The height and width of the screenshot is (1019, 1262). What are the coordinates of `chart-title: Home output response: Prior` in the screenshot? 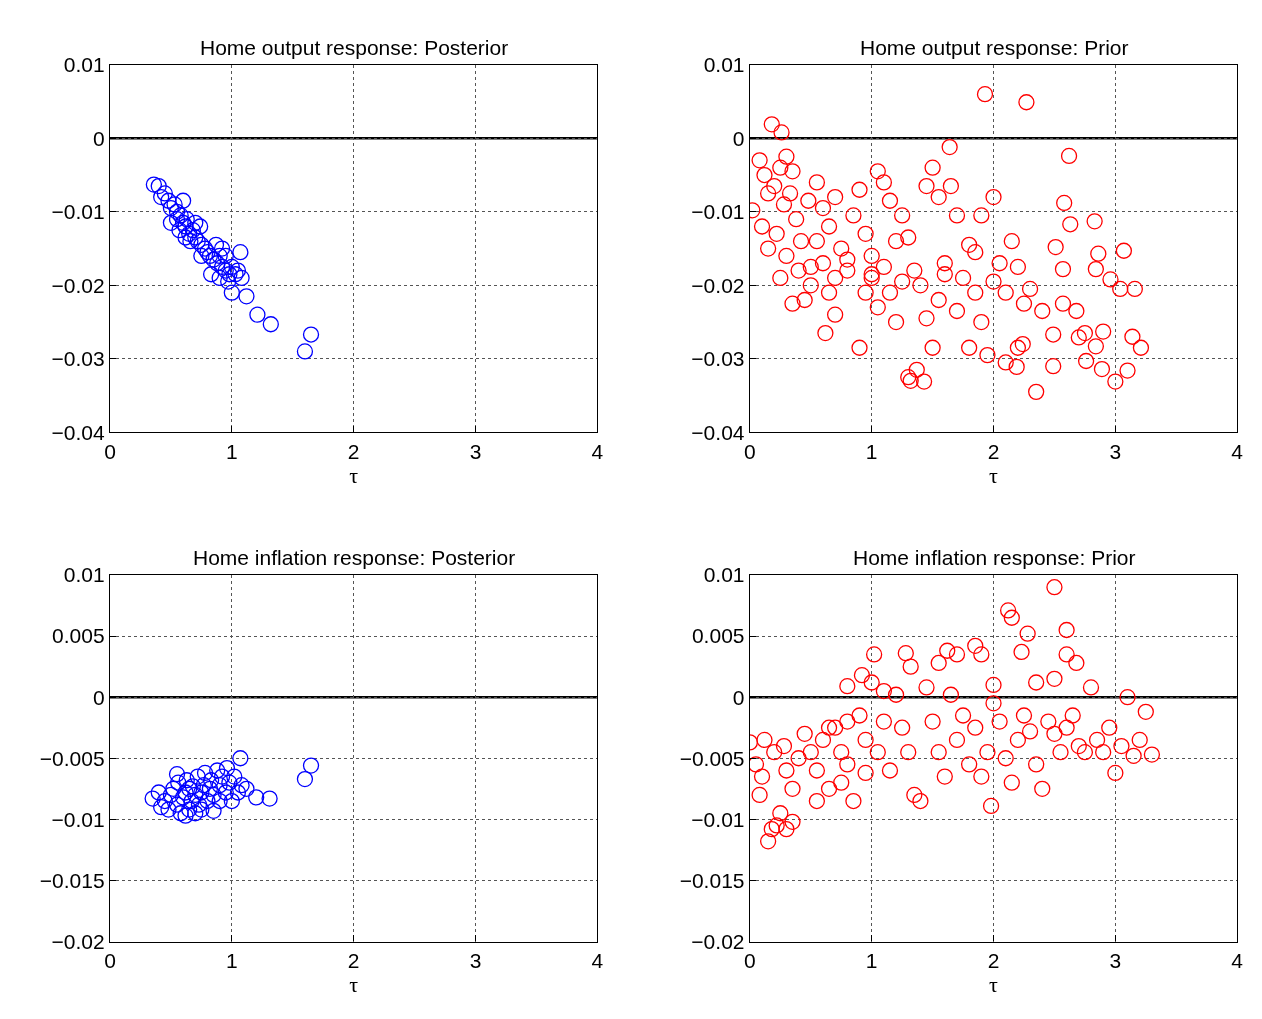 It's located at (994, 47).